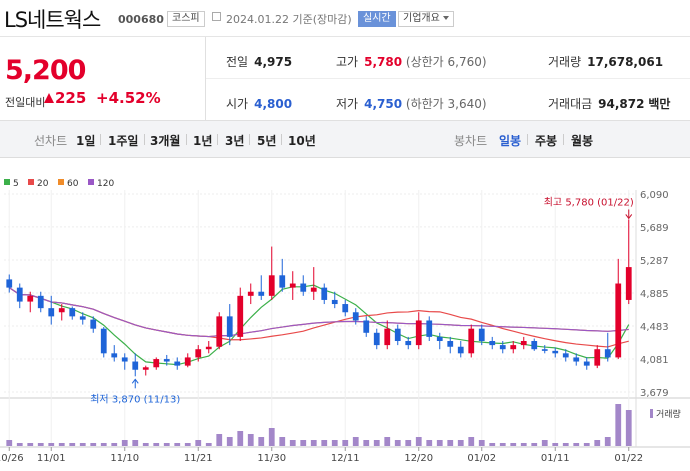 Image resolution: width=690 pixels, height=471 pixels. I want to click on x-tick-label: 01/11, so click(555, 458).